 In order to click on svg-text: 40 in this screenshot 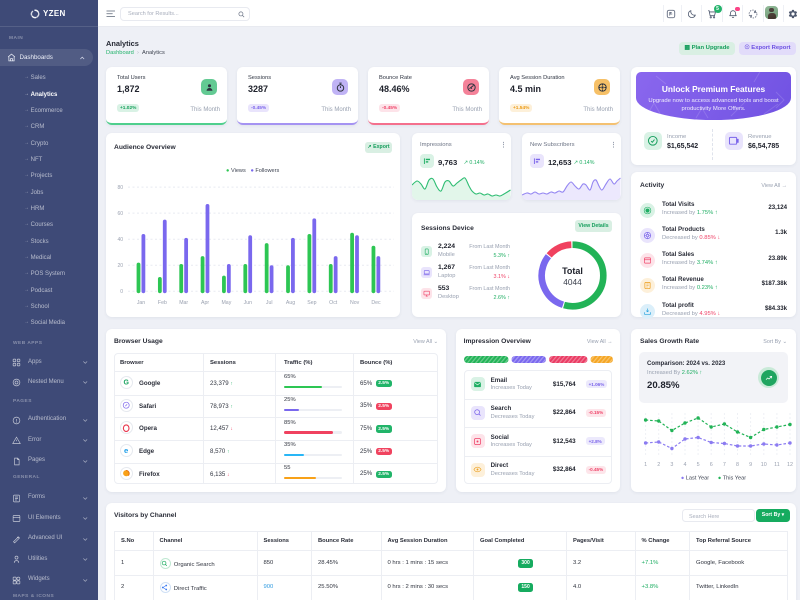, I will do `click(120, 240)`.